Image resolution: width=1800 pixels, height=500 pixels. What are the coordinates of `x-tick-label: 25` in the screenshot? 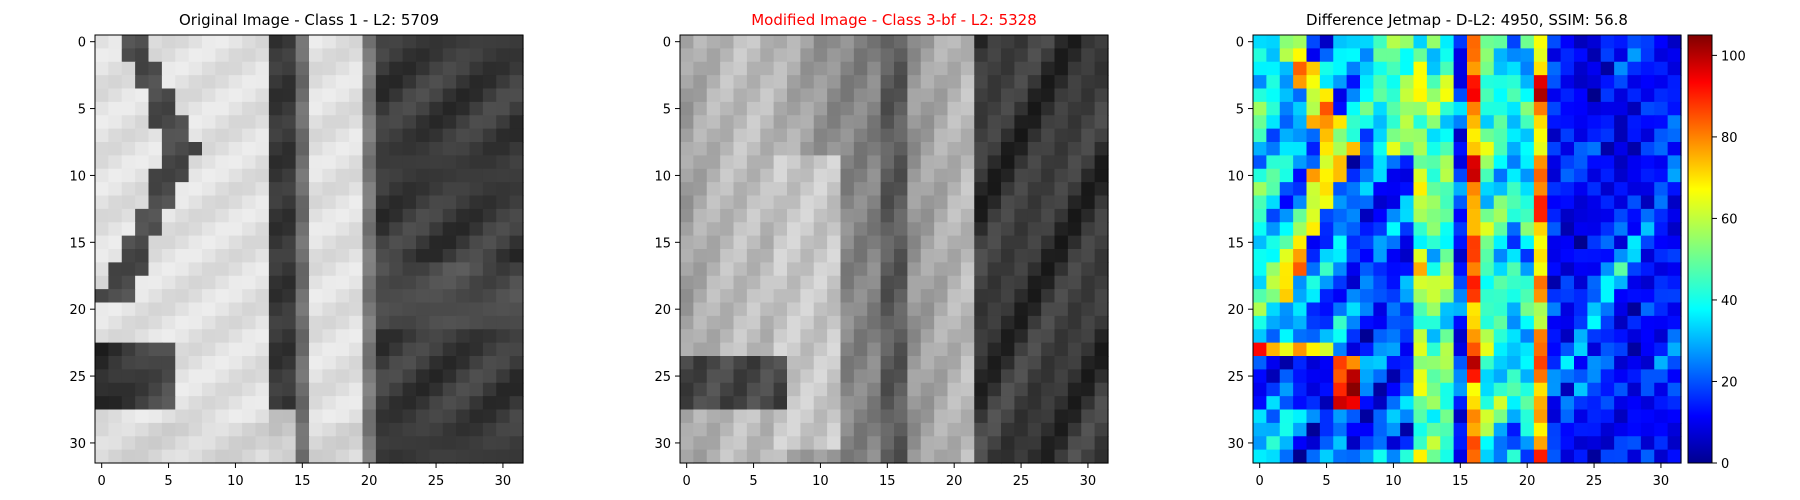 It's located at (436, 481).